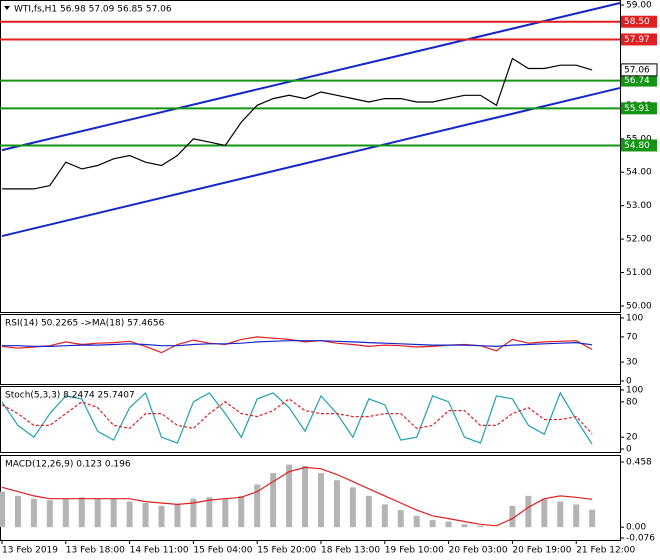 The width and height of the screenshot is (660, 560). What do you see at coordinates (632, 363) in the screenshot?
I see `y-tick-label: 30` at bounding box center [632, 363].